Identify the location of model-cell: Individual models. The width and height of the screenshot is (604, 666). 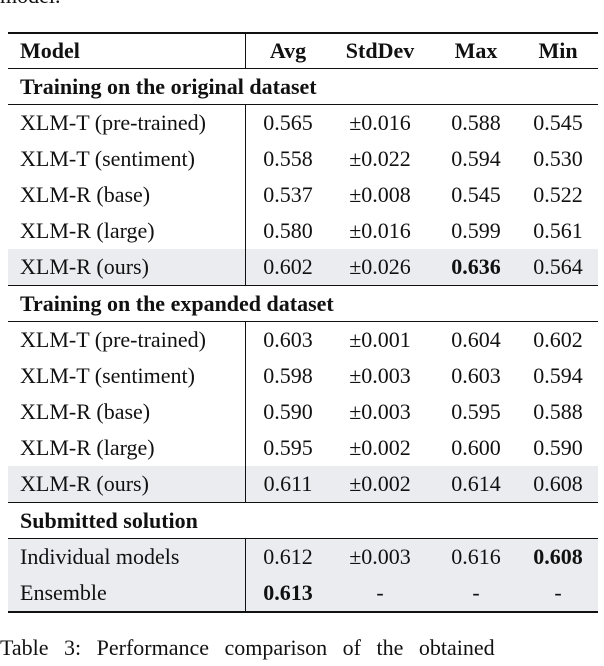
(100, 556).